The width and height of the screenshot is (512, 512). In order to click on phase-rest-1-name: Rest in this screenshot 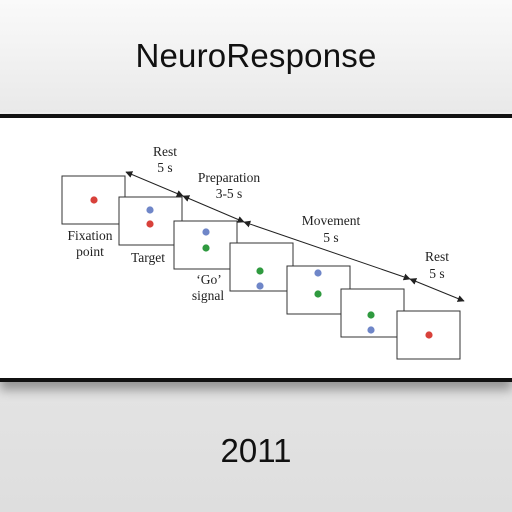, I will do `click(165, 151)`.